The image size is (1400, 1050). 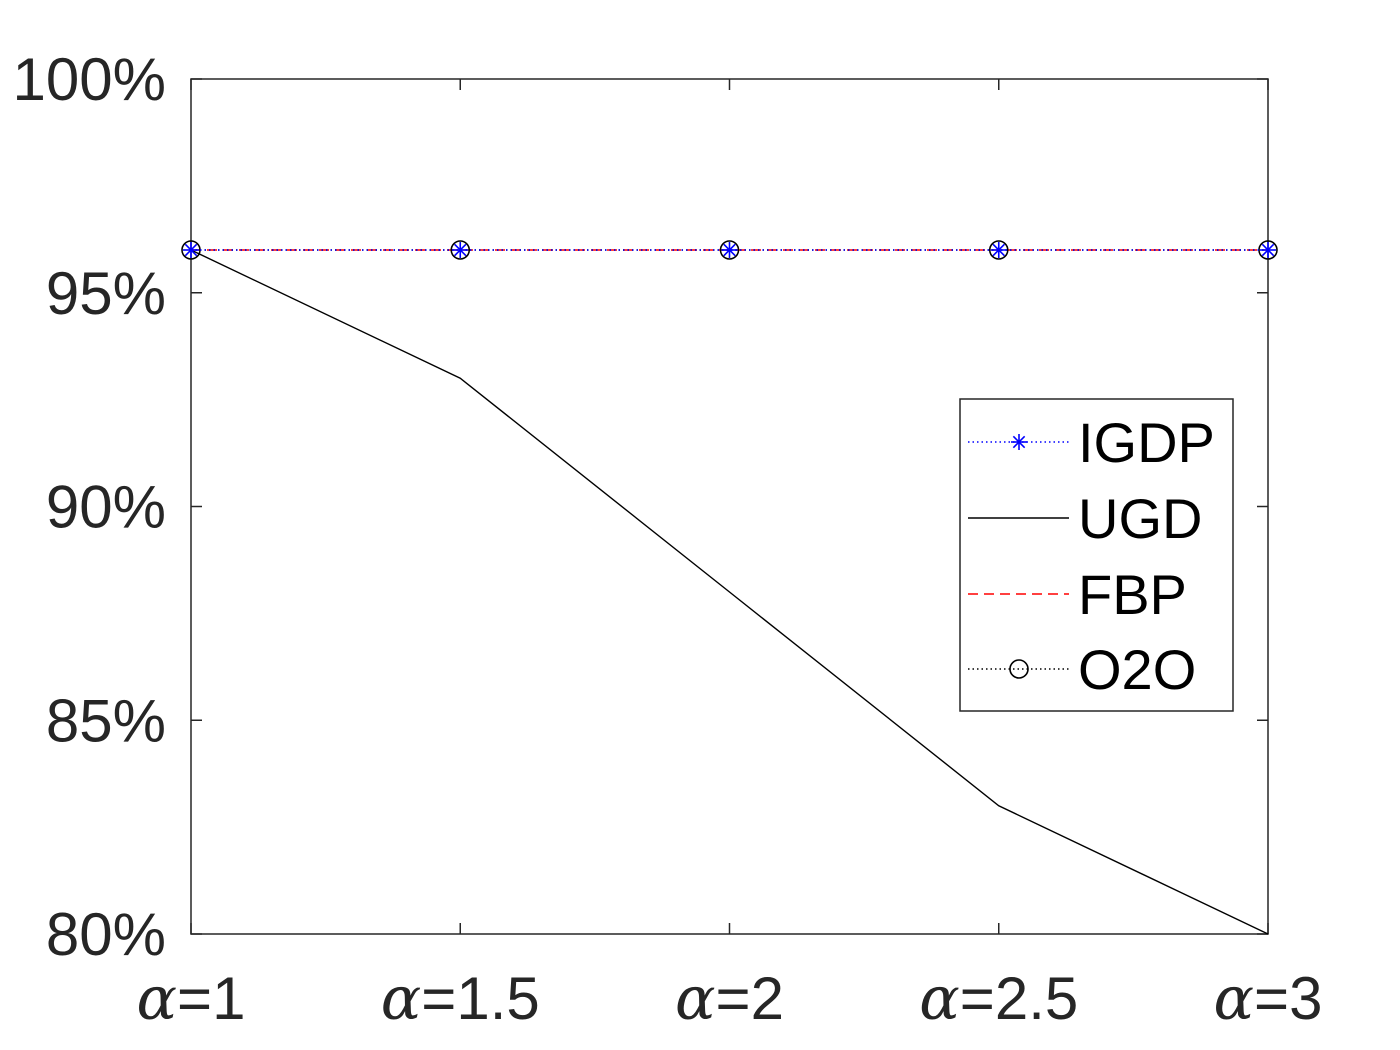 What do you see at coordinates (106, 720) in the screenshot?
I see `y-tick-label: 85%` at bounding box center [106, 720].